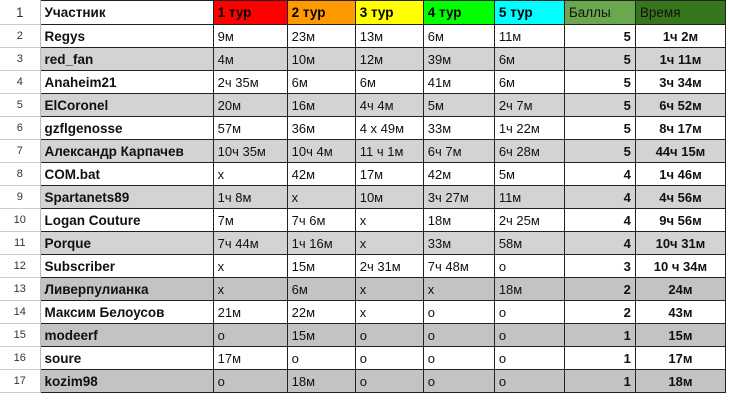  Describe the element at coordinates (389, 36) in the screenshot. I see `round-3-cell: 13м` at that location.